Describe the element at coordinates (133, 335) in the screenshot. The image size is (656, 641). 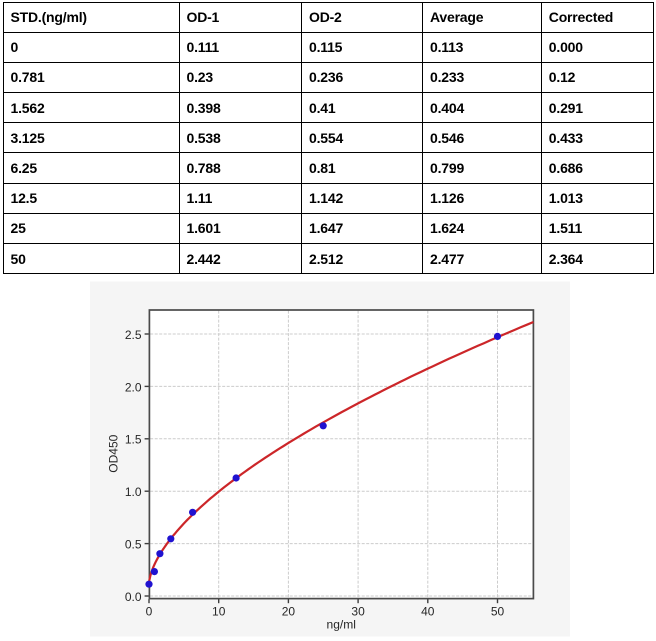
I see `svg-text: 2.5` at that location.